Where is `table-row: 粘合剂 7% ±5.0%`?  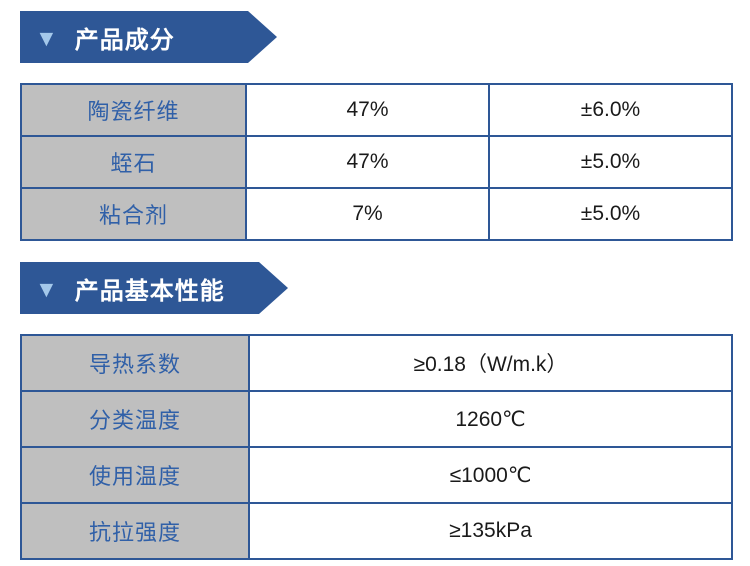
table-row: 粘合剂 7% ±5.0% is located at coordinates (376, 214).